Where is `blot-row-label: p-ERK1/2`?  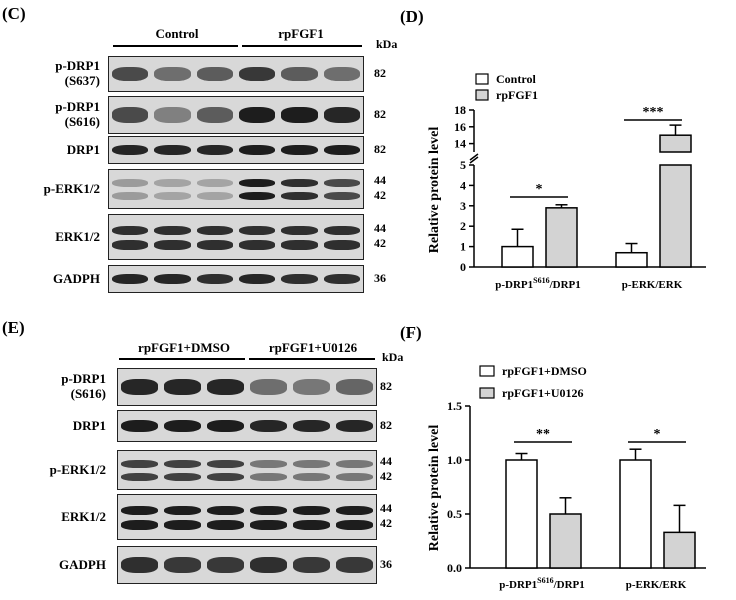
blot-row-label: p-ERK1/2 is located at coordinates (77, 469).